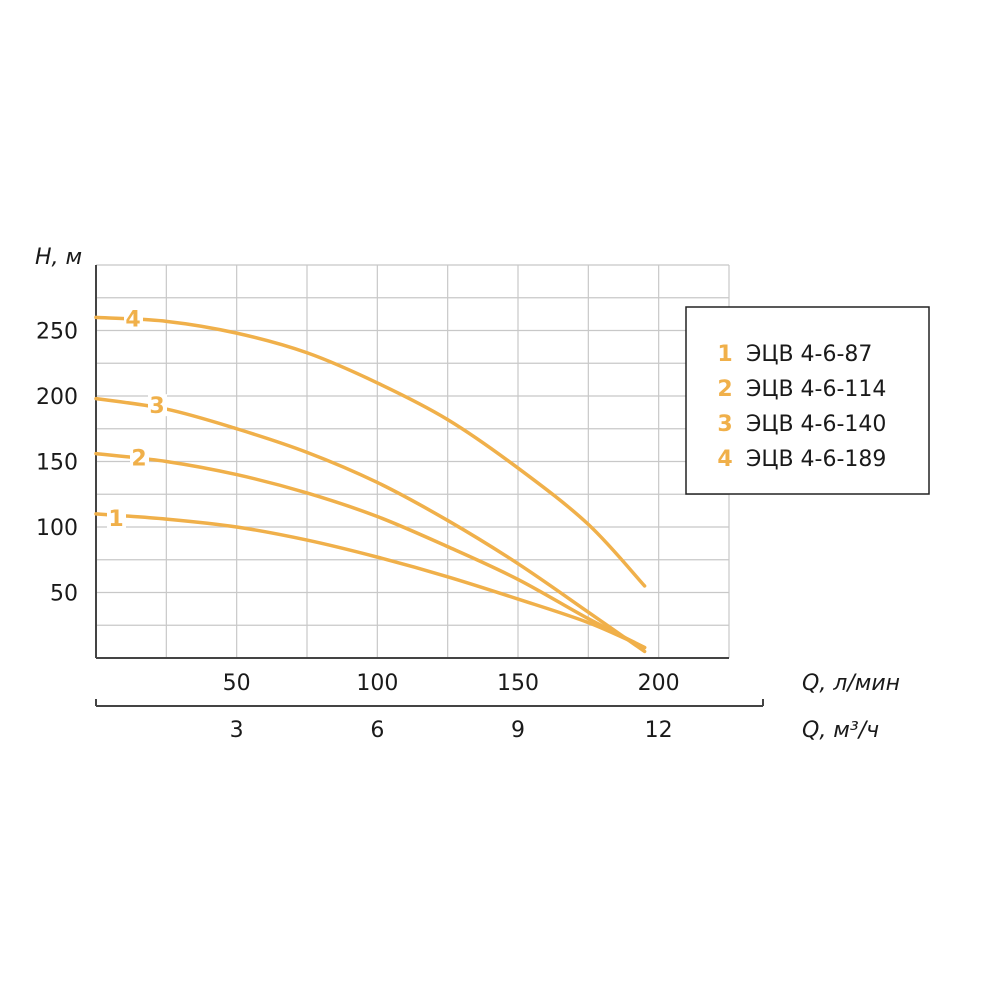 The image size is (1000, 1000). What do you see at coordinates (237, 730) in the screenshot?
I see `x2-tick-label: 3` at bounding box center [237, 730].